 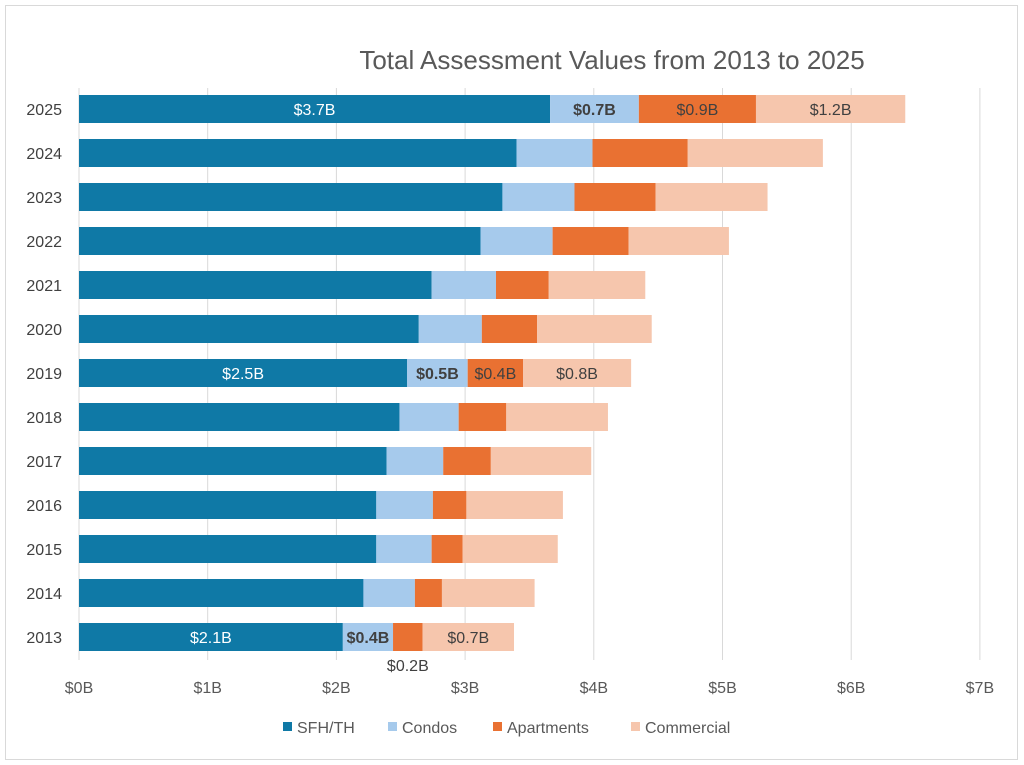 I want to click on x-tick-label: $0B, so click(x=79, y=688).